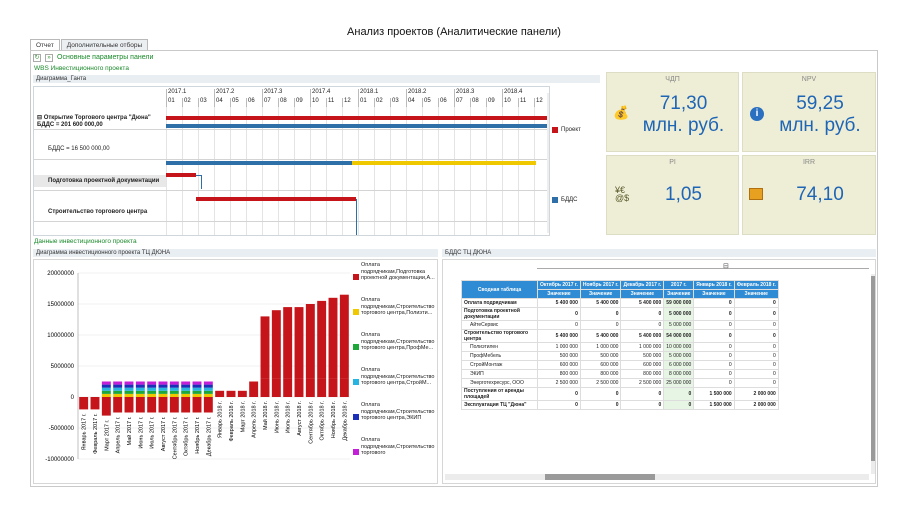 This screenshot has width=908, height=519. Describe the element at coordinates (657, 477) in the screenshot. I see `pivot-h-scrollbar` at that location.